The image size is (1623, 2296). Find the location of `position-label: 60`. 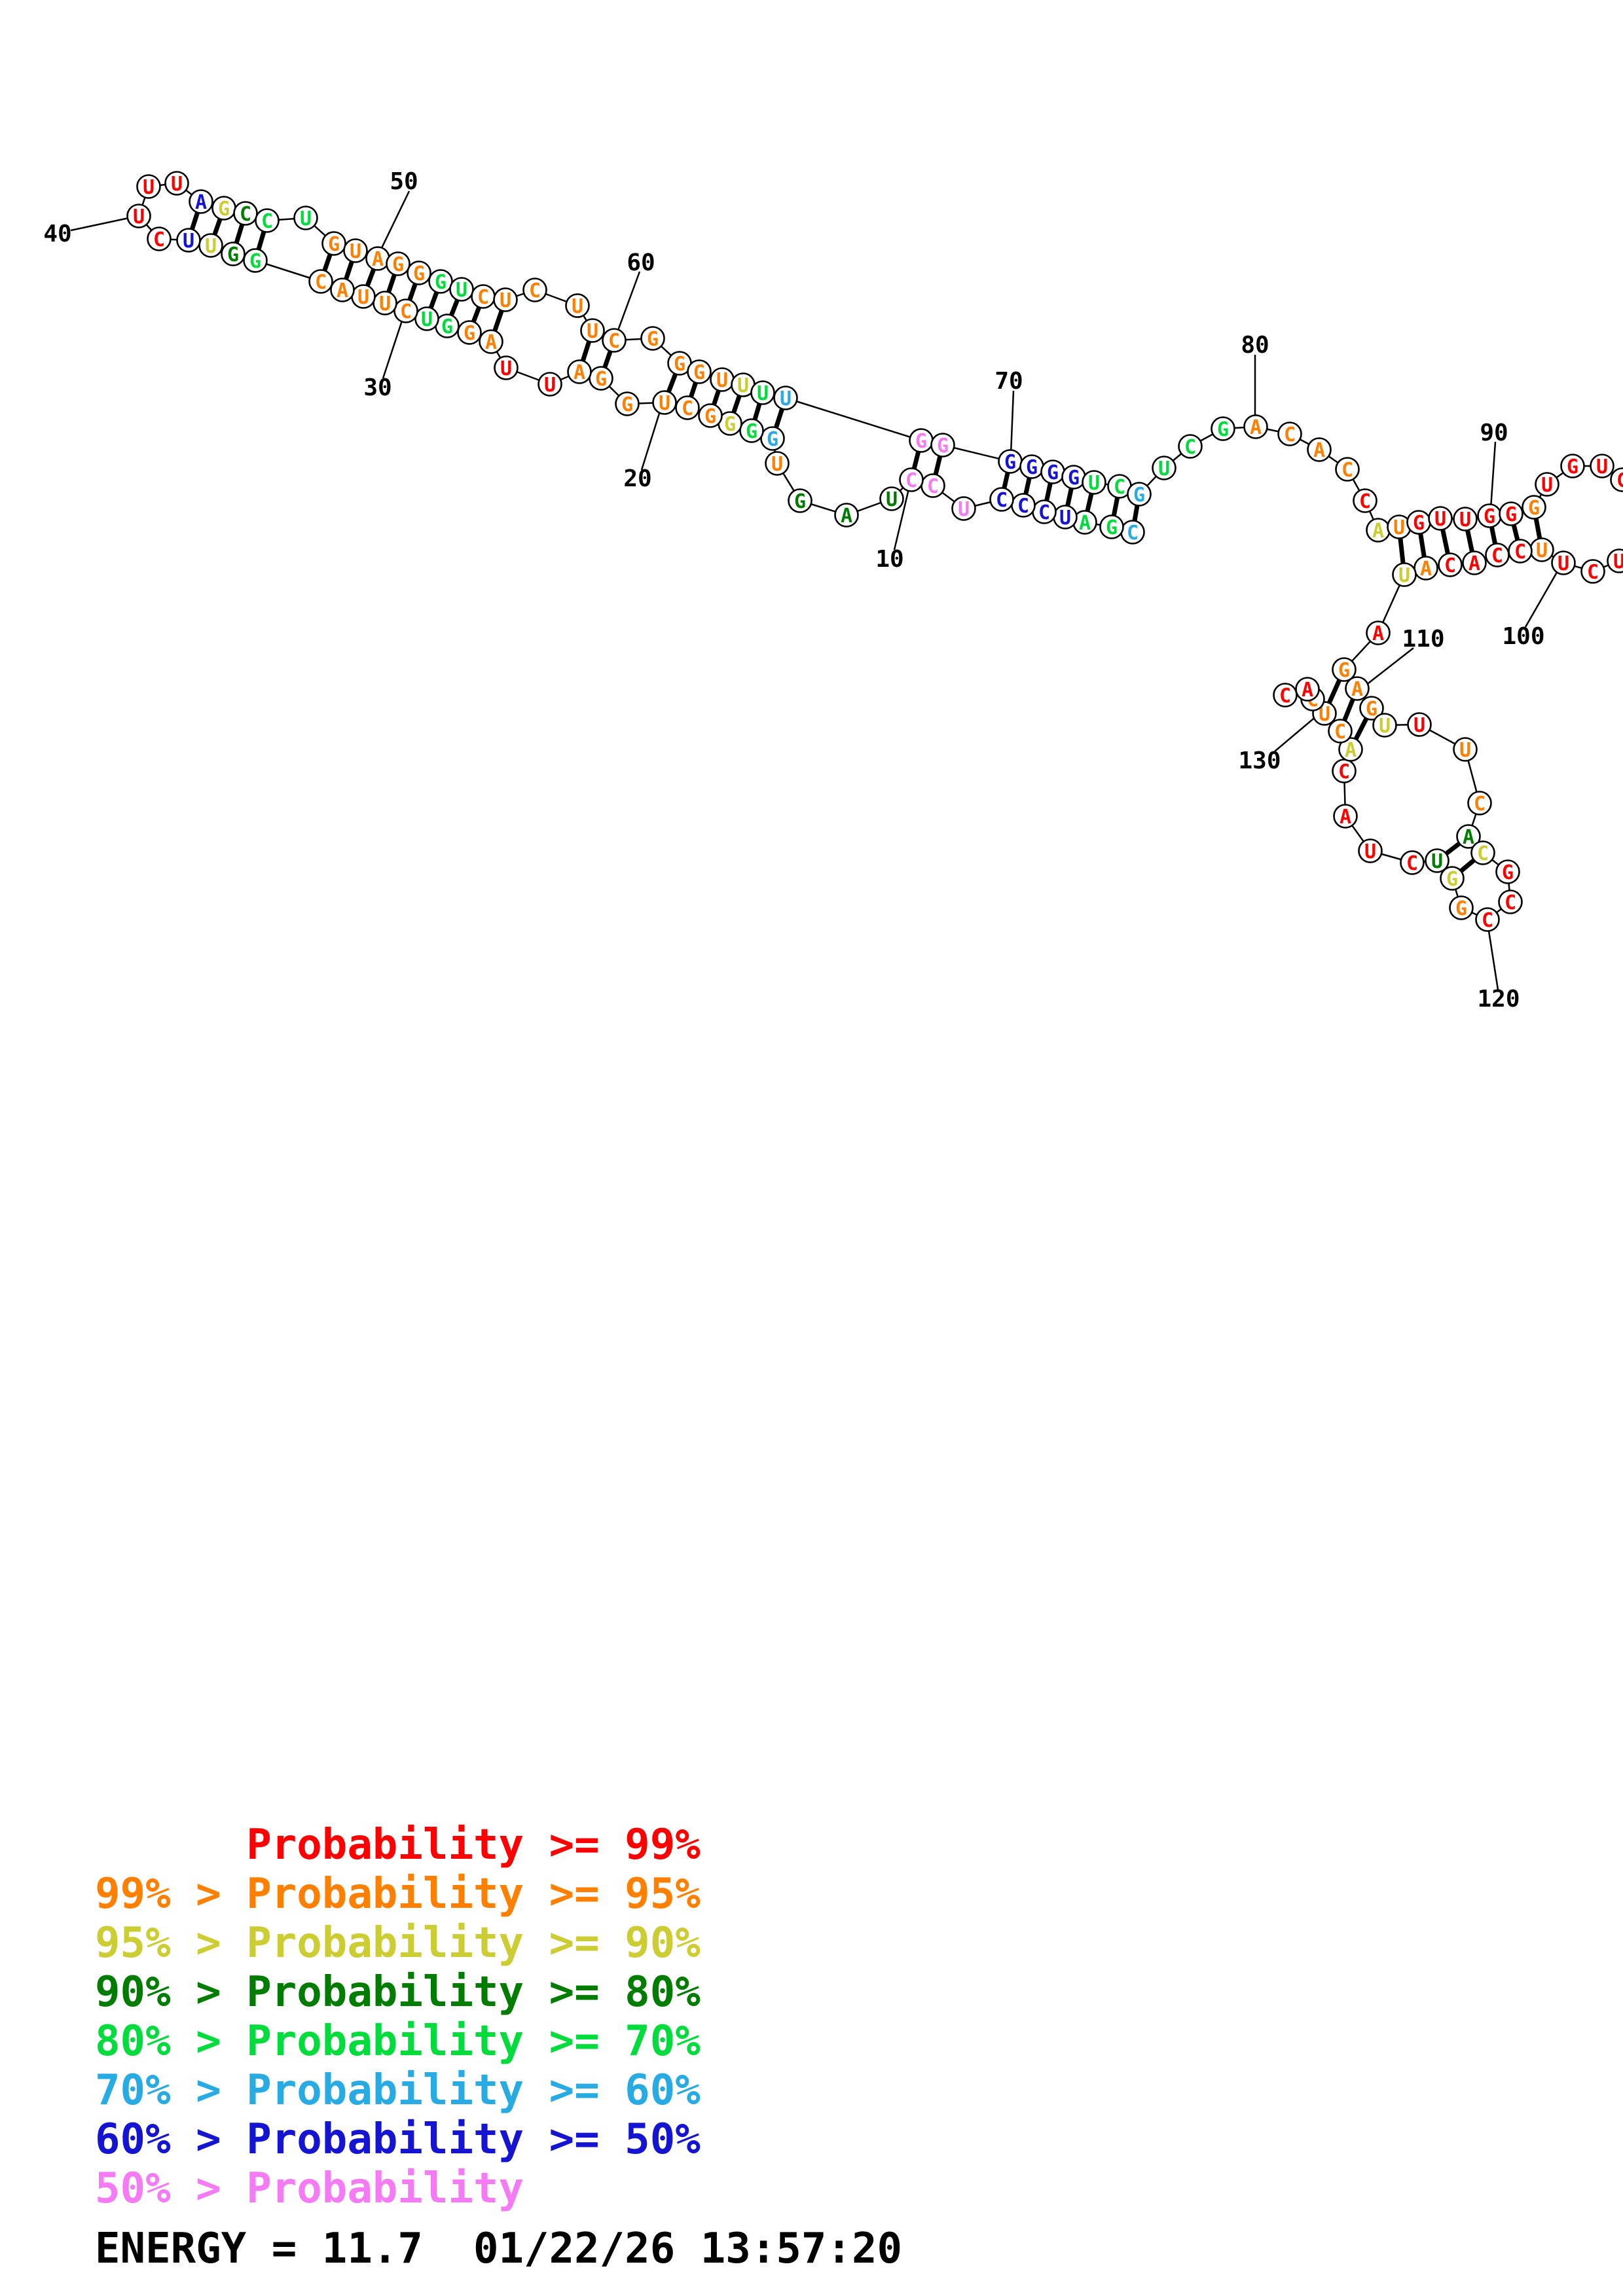

position-label: 60 is located at coordinates (641, 262).